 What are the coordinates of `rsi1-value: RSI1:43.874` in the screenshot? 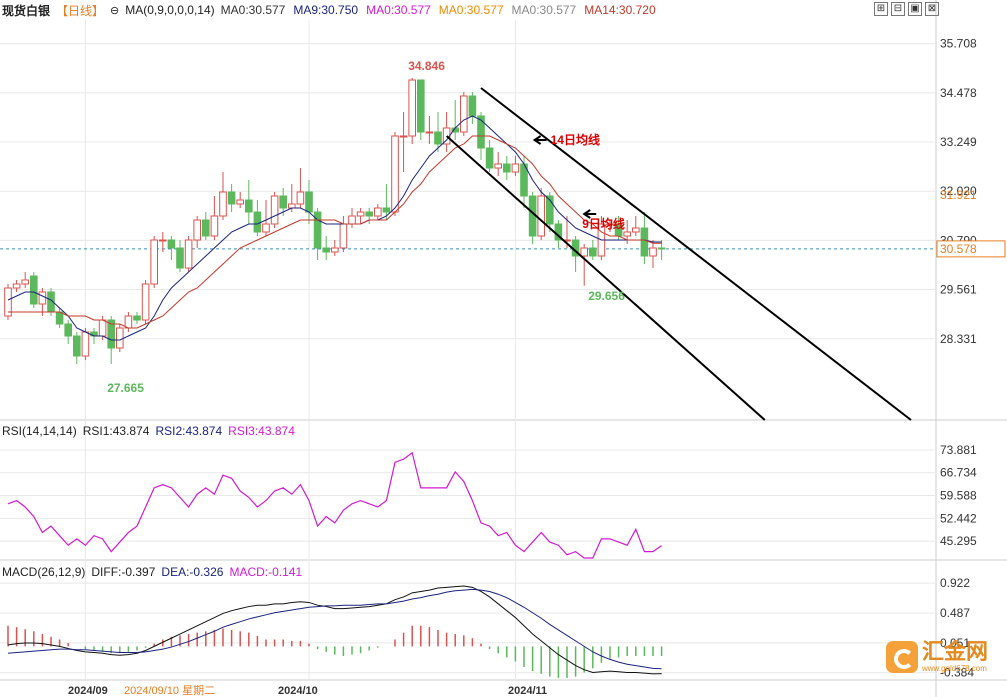 It's located at (116, 431).